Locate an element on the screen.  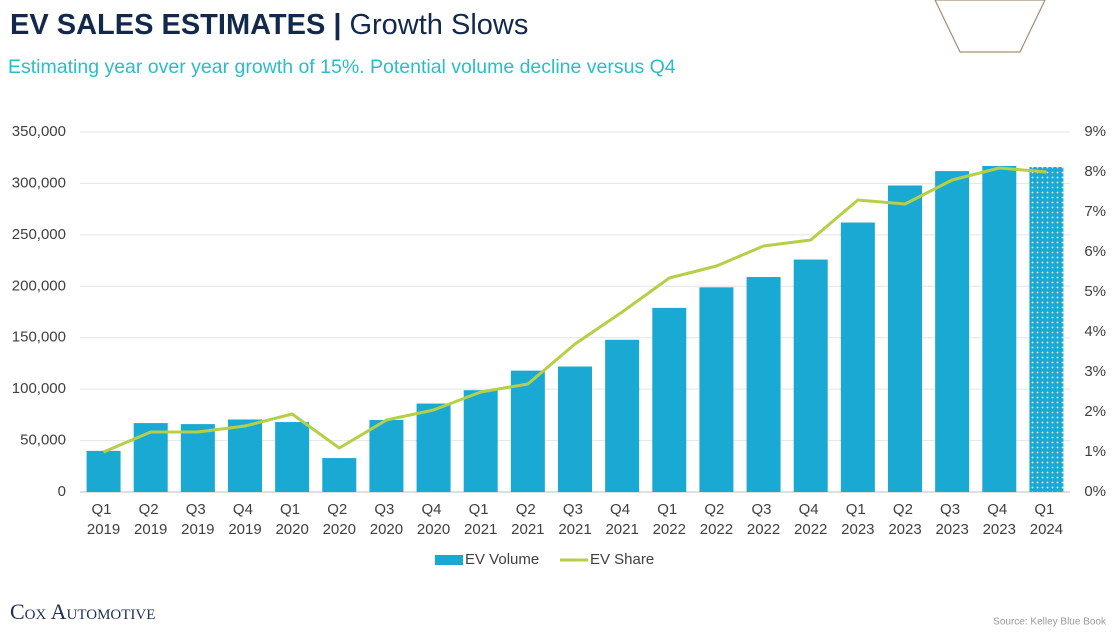
y2-tick-label: 1% is located at coordinates (1095, 451).